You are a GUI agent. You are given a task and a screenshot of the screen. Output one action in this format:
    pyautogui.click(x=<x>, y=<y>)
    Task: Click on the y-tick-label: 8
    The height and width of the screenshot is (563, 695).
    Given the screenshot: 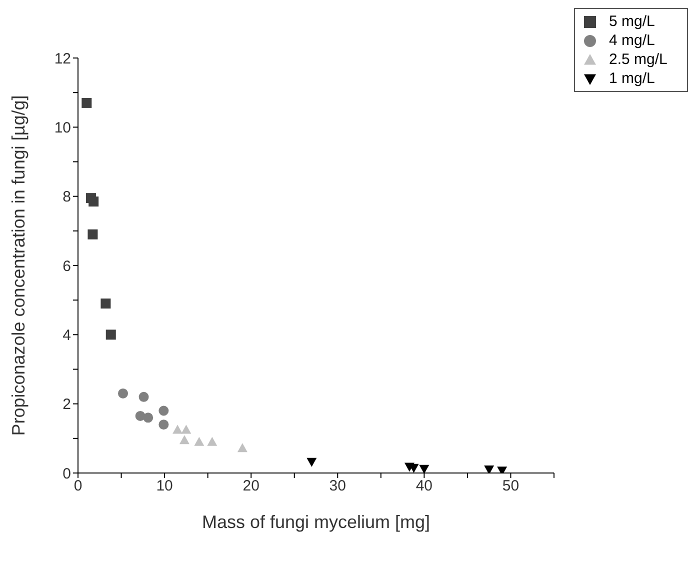 What is the action you would take?
    pyautogui.click(x=66, y=197)
    